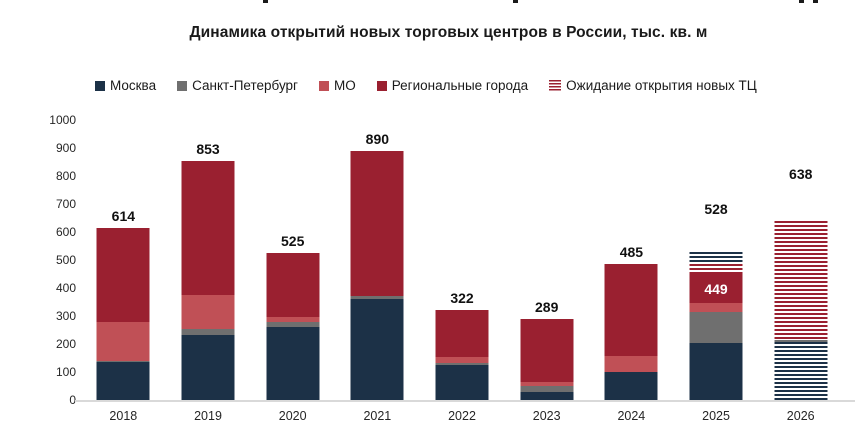 This screenshot has width=857, height=432. What do you see at coordinates (344, 85) in the screenshot?
I see `legend-label: МО` at bounding box center [344, 85].